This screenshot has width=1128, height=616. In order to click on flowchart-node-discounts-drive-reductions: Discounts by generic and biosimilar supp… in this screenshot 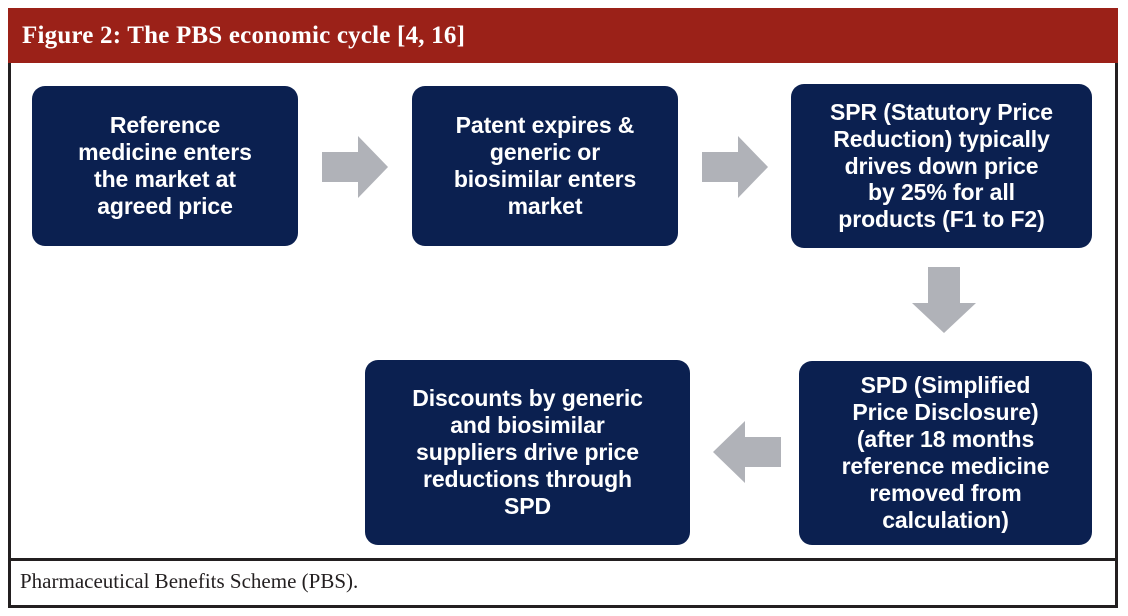, I will do `click(527, 452)`.